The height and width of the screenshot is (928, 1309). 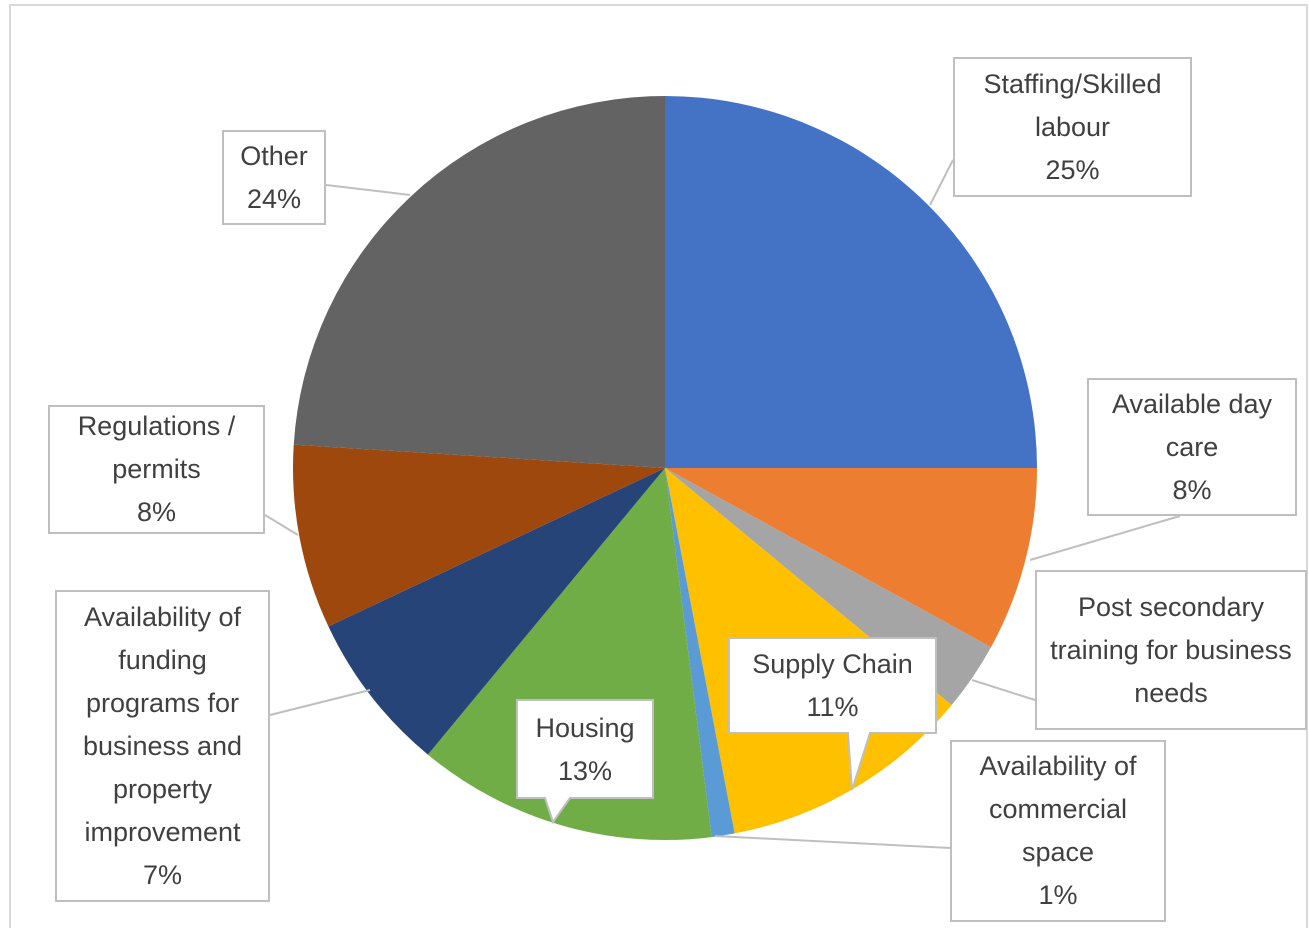 I want to click on data-label: Other 24%, so click(x=274, y=177).